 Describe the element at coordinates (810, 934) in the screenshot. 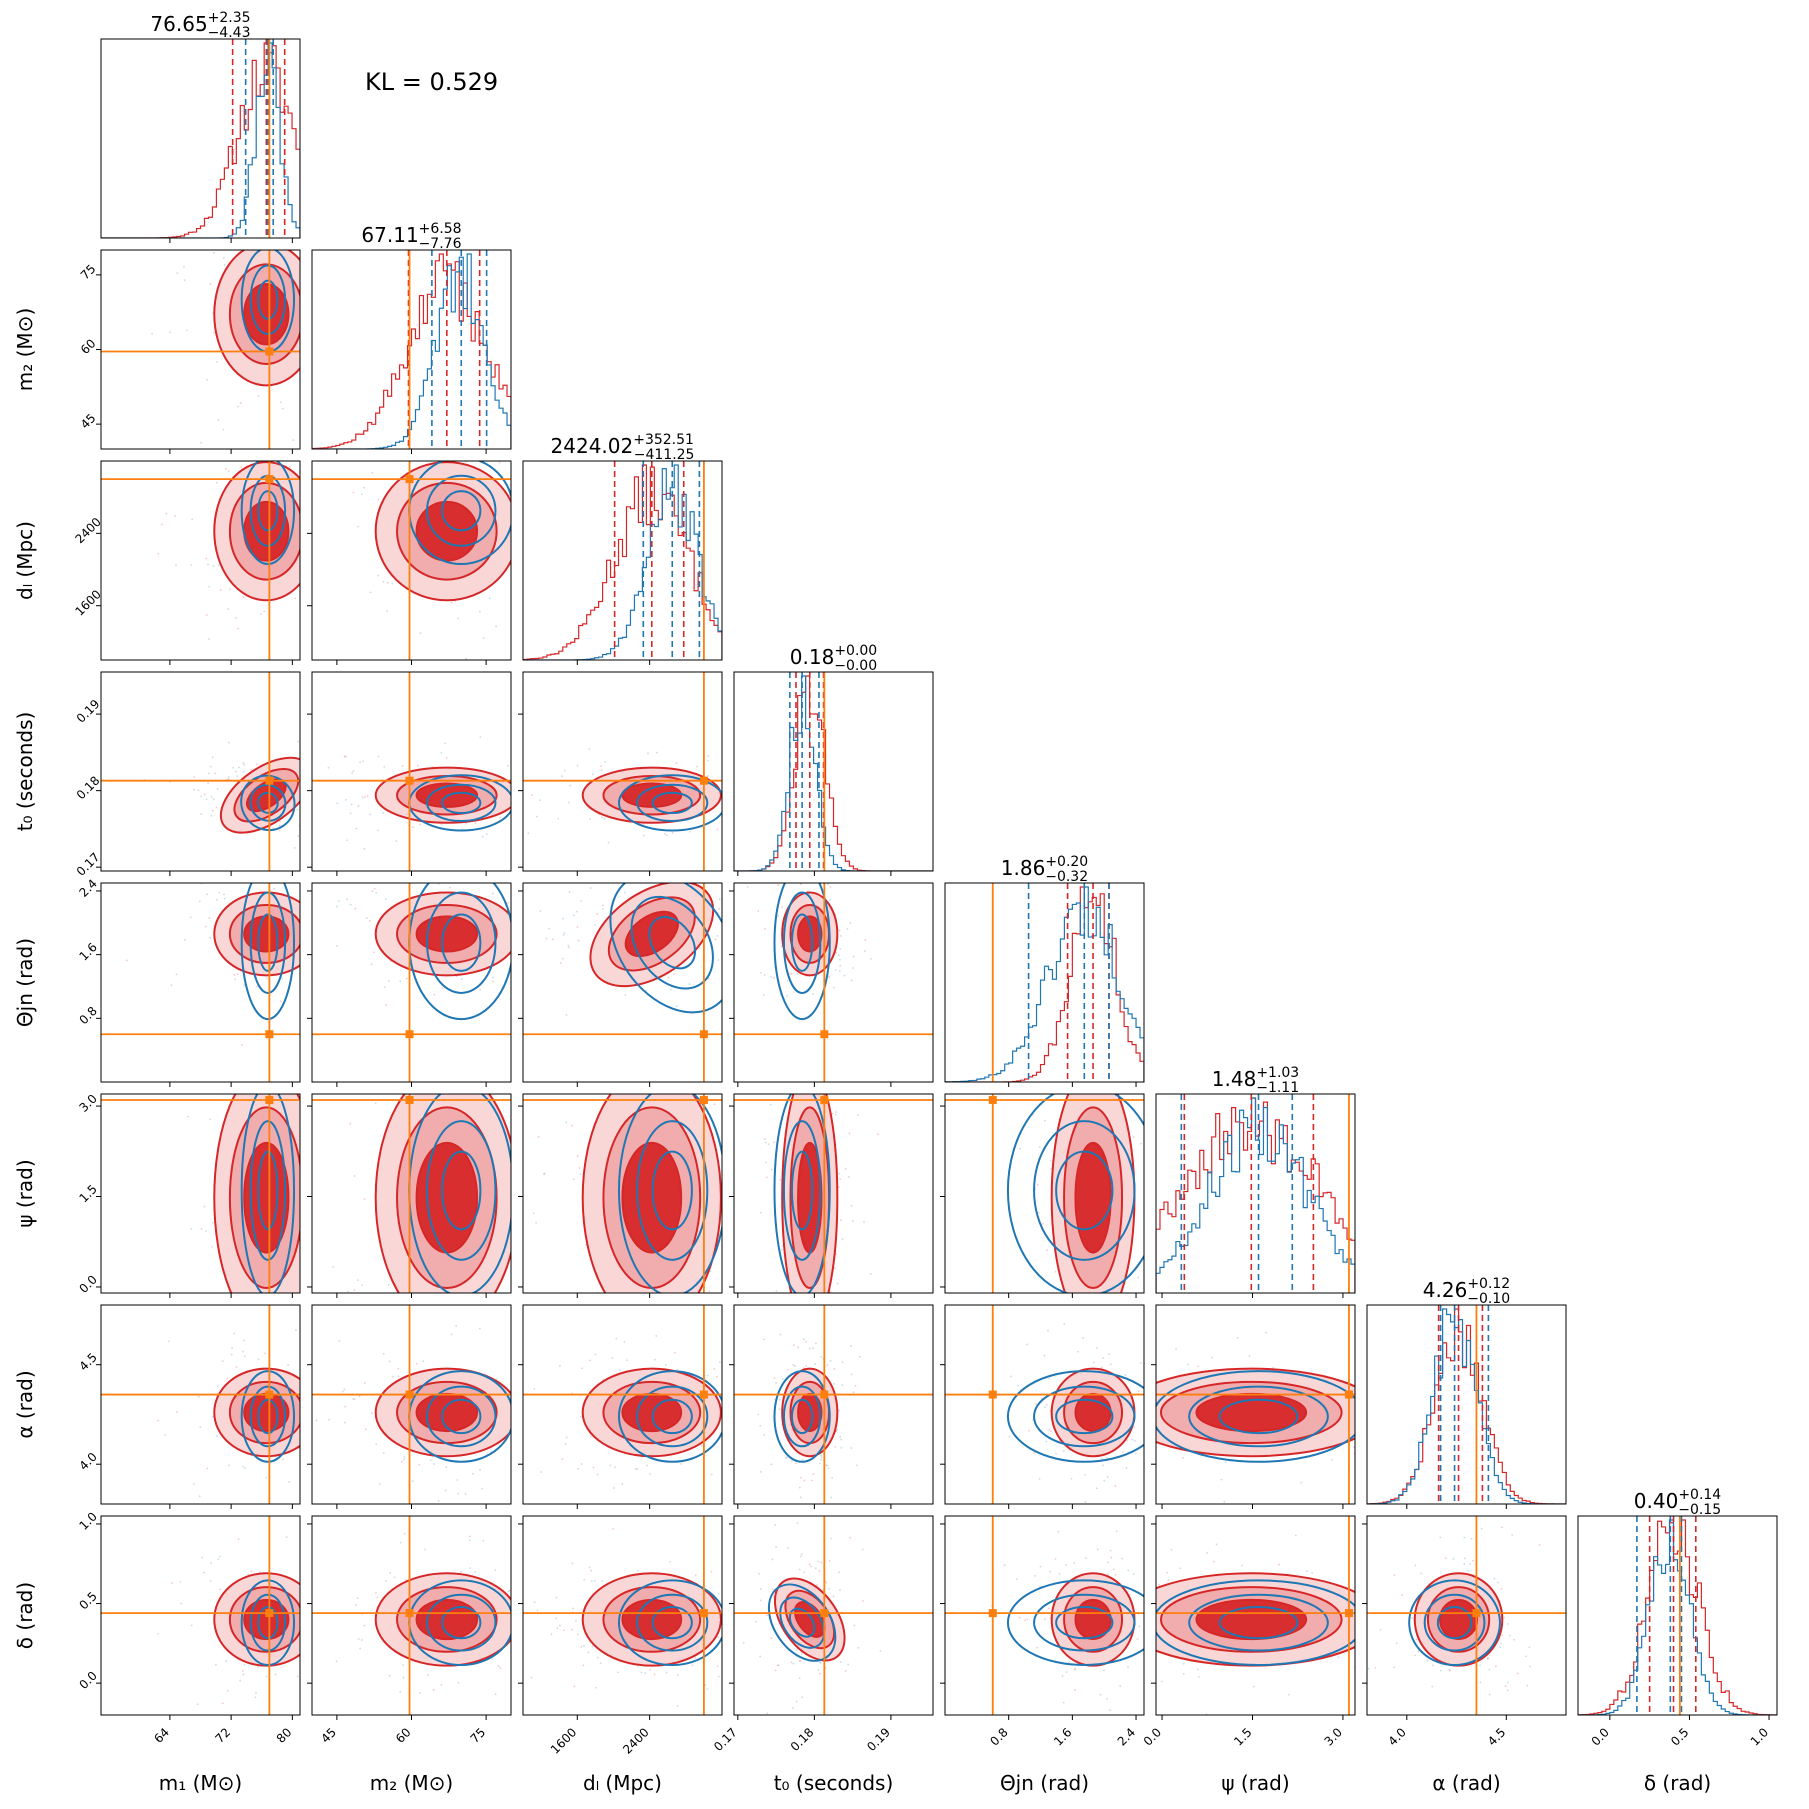

I see `red-contour-level` at that location.